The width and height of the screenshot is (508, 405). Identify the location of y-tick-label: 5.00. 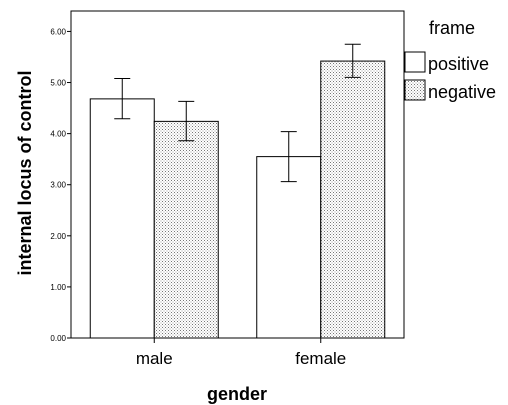
(58, 83).